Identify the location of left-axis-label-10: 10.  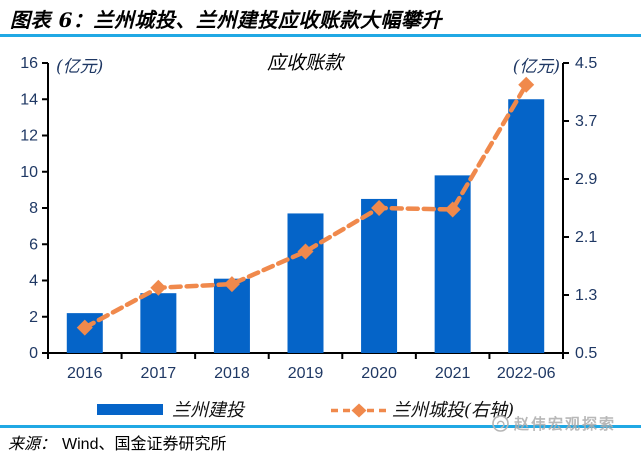
(29, 172).